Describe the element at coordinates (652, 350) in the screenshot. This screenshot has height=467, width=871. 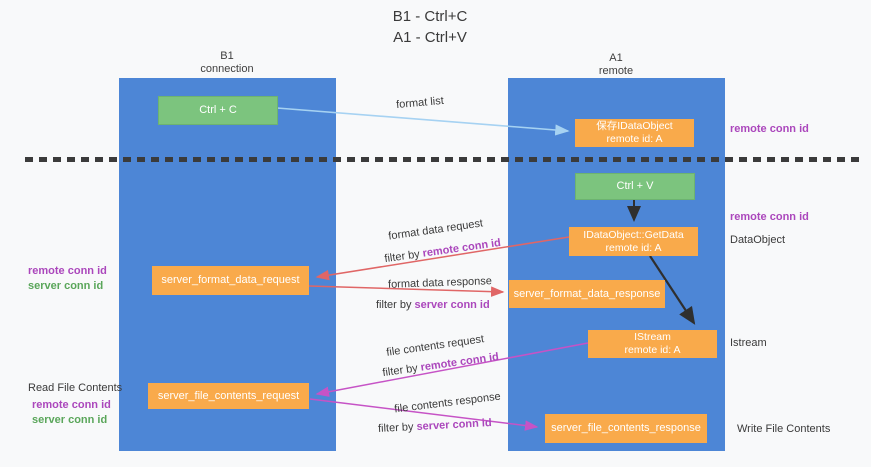
I see `istream-remote-id: remote id: A` at that location.